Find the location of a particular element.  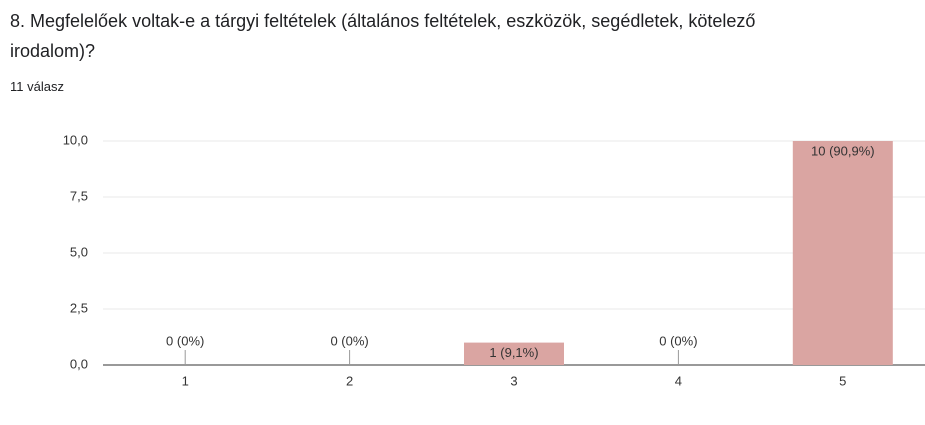

x-tick-label: 5 is located at coordinates (842, 380).